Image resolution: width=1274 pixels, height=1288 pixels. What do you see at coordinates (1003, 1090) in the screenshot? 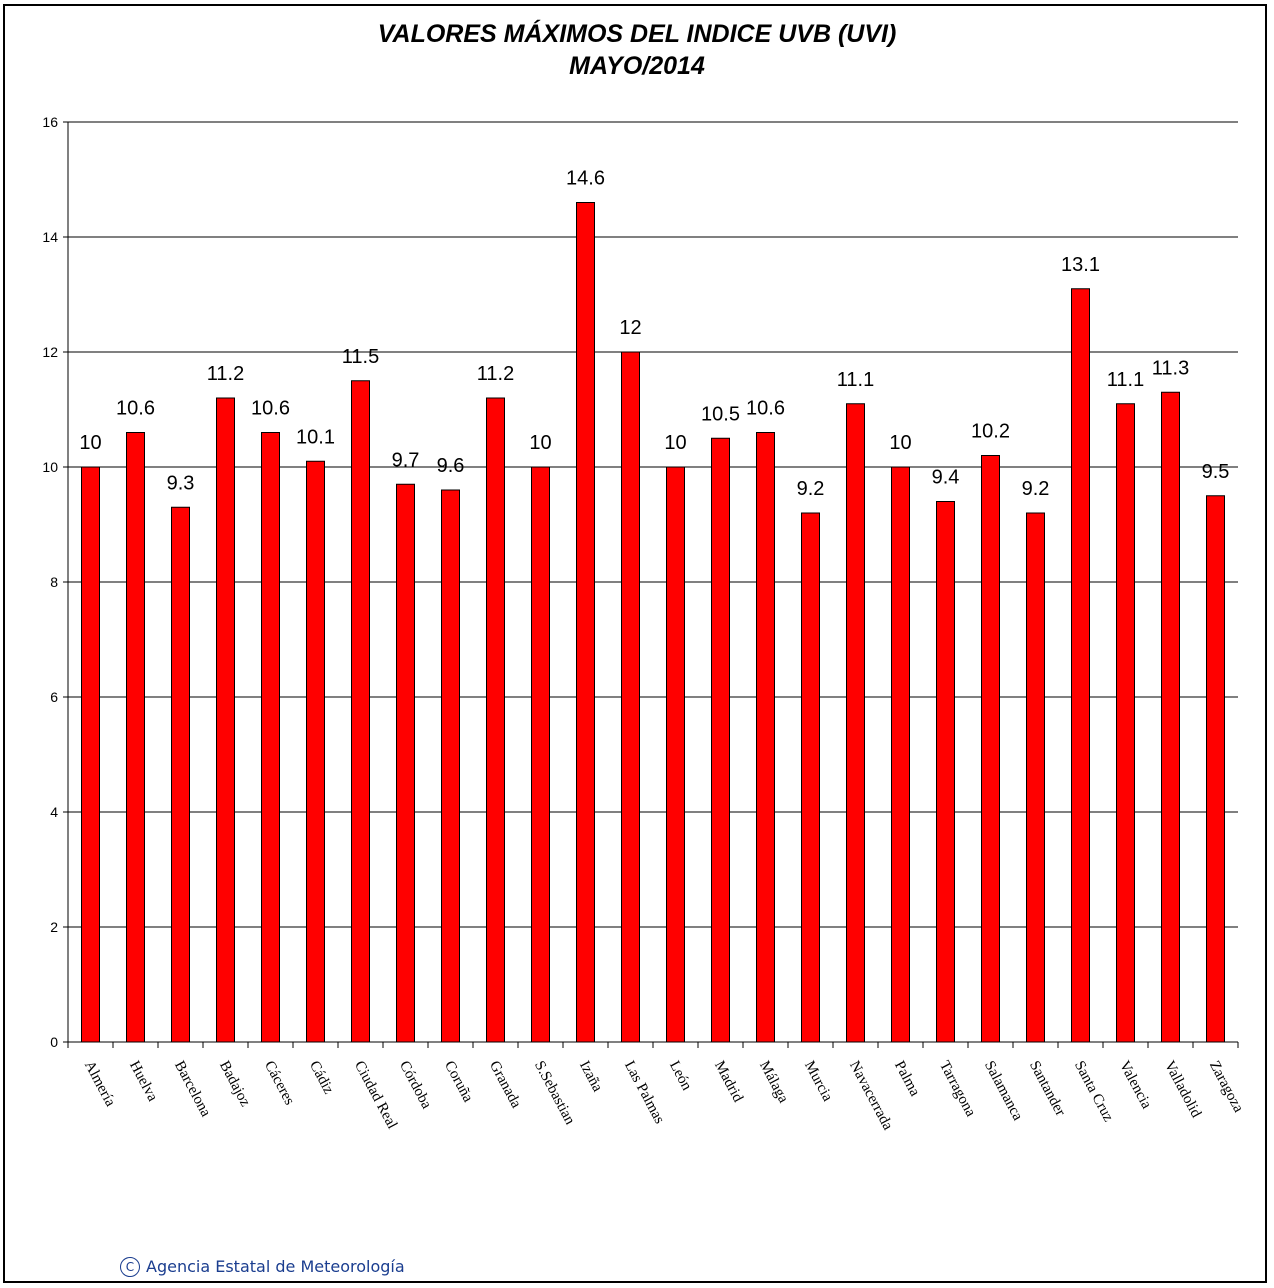
I see `x-tick-label: Salamanca` at bounding box center [1003, 1090].